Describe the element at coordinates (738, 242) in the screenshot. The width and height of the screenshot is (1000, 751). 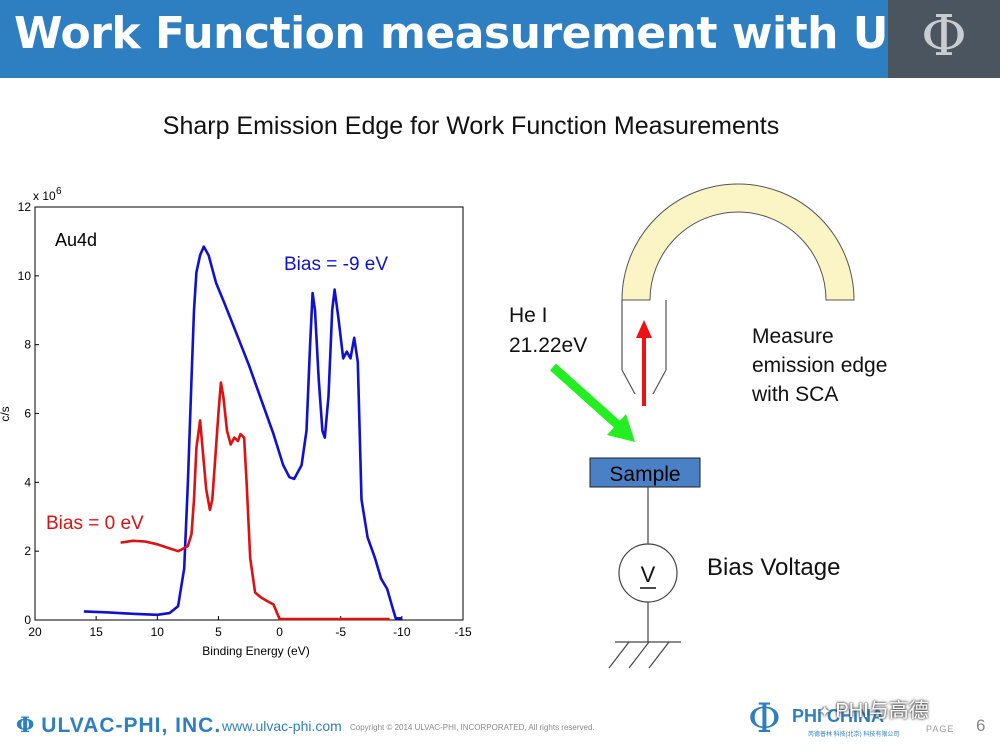
I see `analyzer-hemisphere` at that location.